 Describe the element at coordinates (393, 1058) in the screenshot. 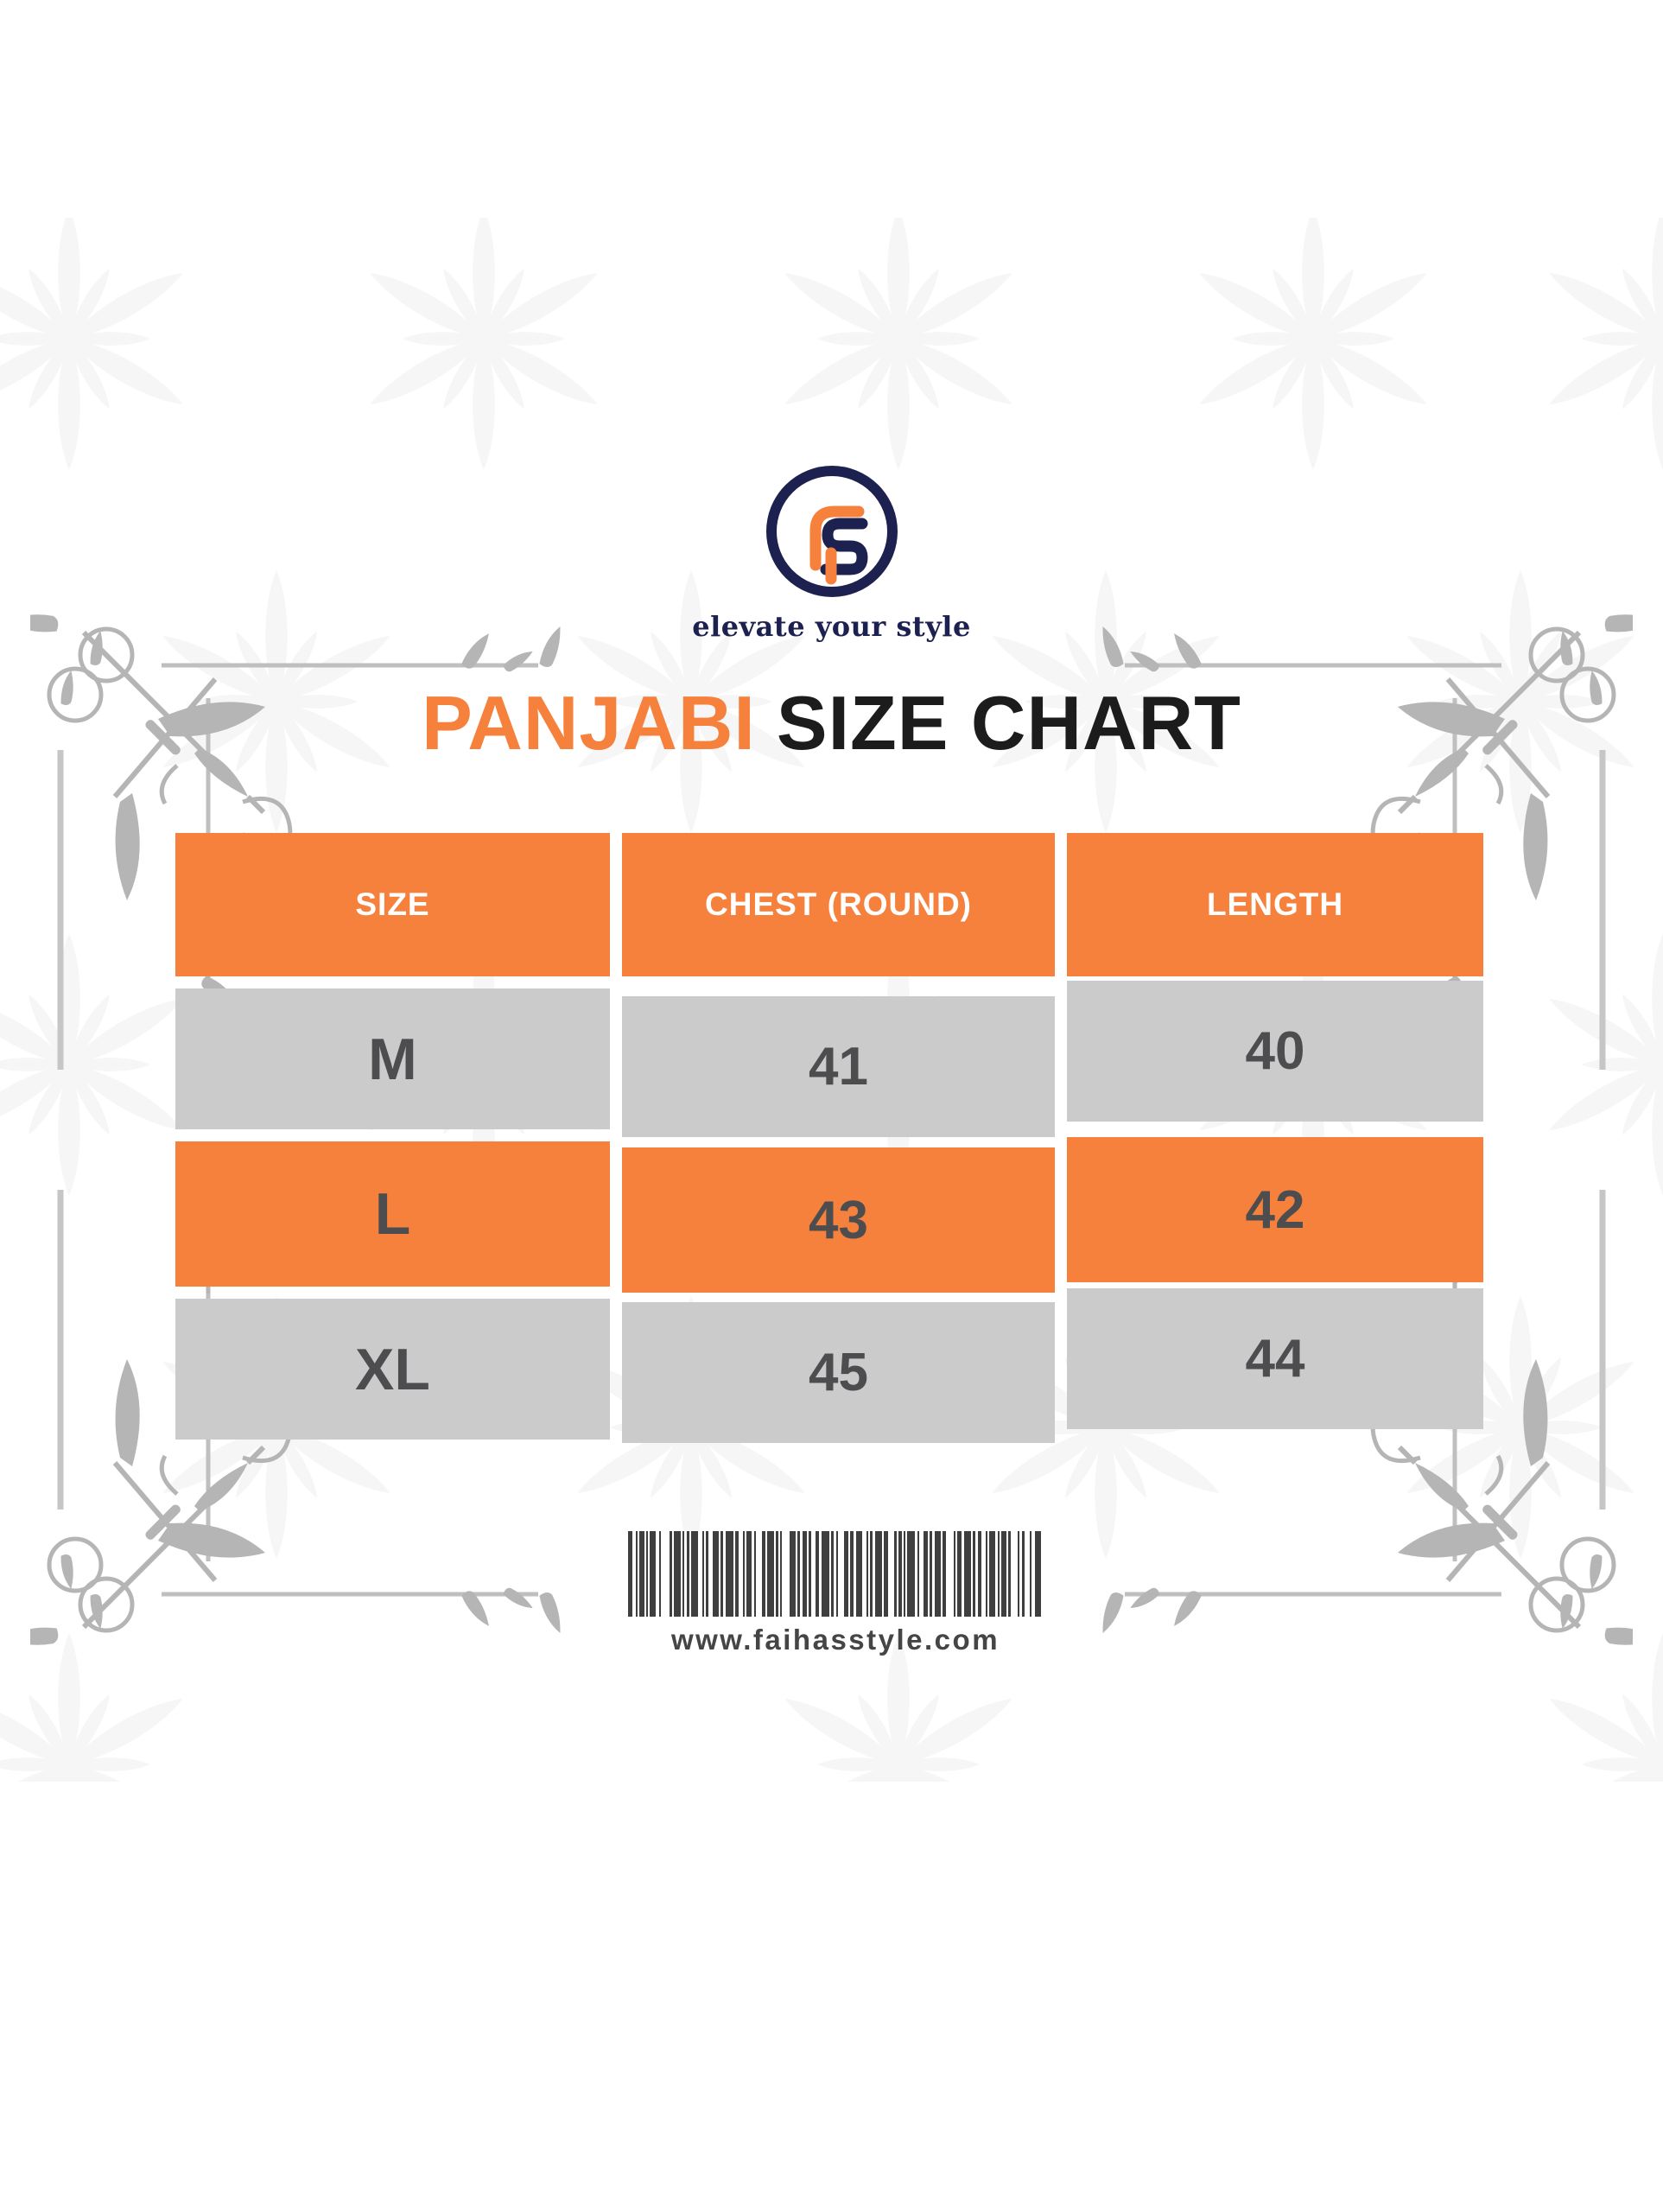

I see `cell-m-size: M` at that location.